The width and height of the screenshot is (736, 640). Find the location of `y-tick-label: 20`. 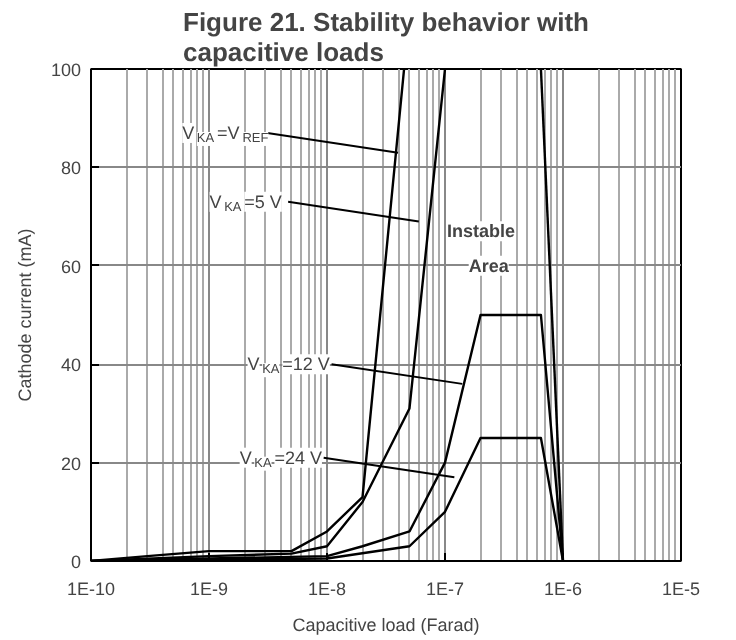

y-tick-label: 20 is located at coordinates (71, 463).